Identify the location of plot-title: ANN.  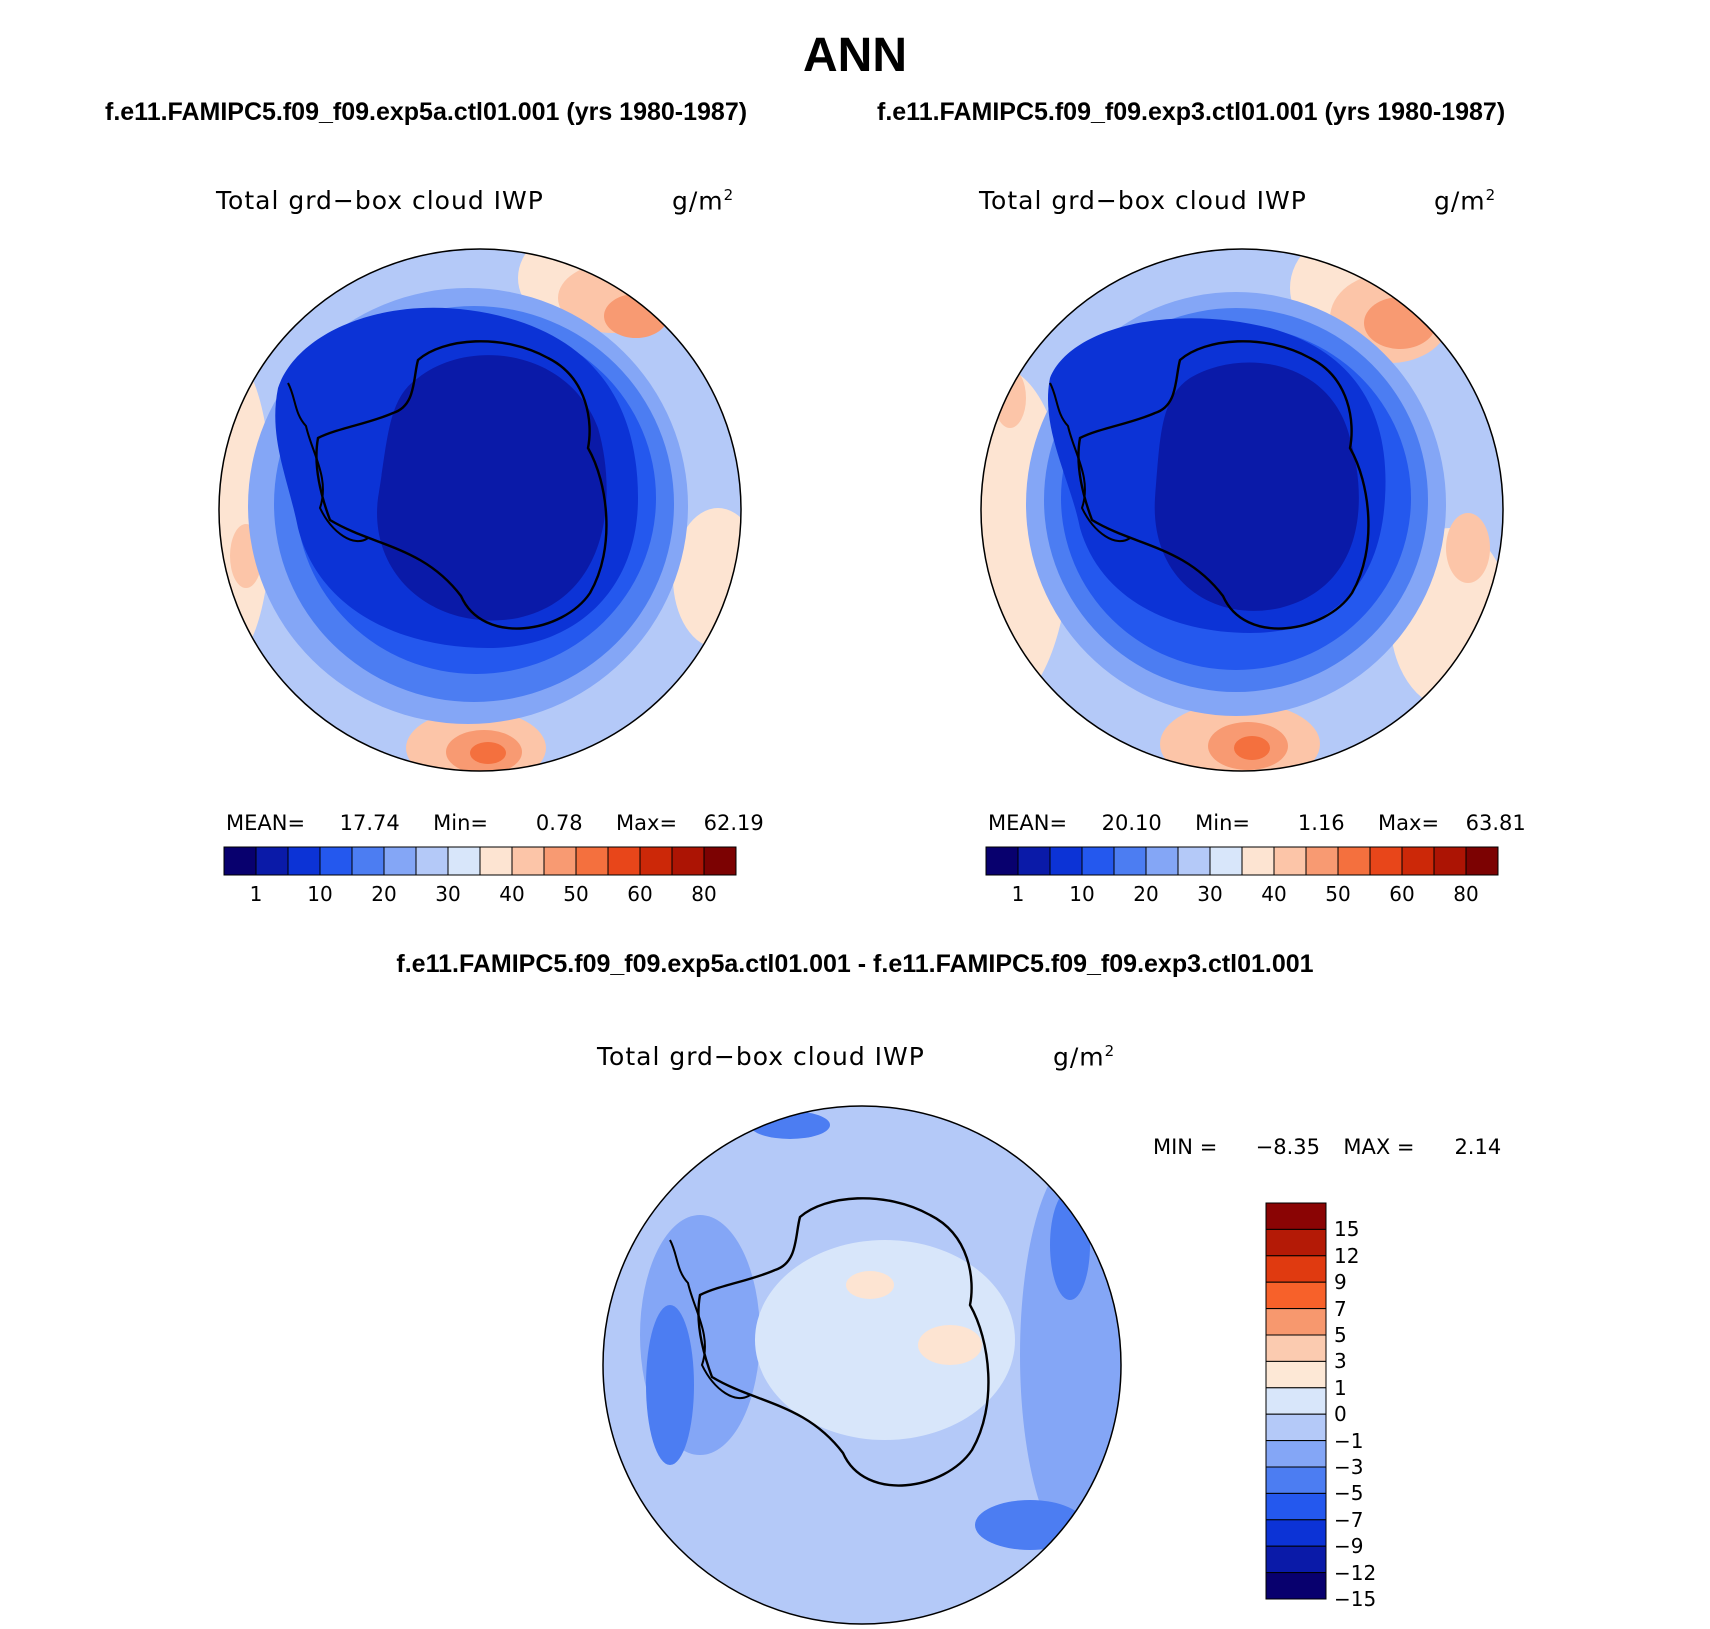
(855, 55).